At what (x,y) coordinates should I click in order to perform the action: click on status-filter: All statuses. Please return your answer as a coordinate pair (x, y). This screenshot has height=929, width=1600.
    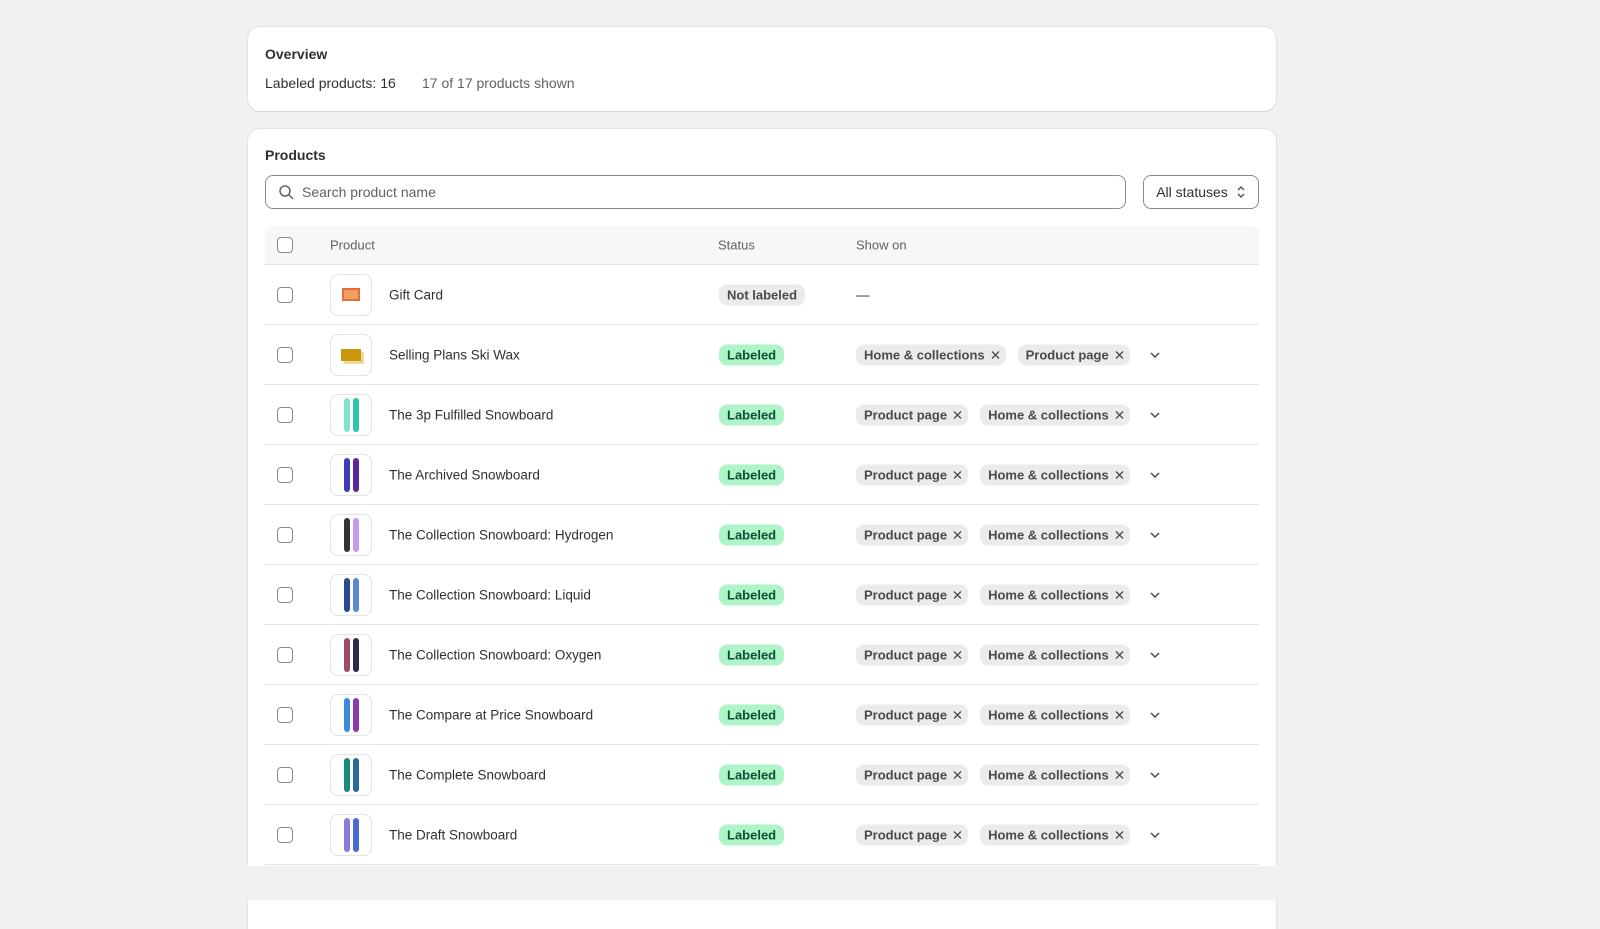
    Looking at the image, I should click on (1201, 192).